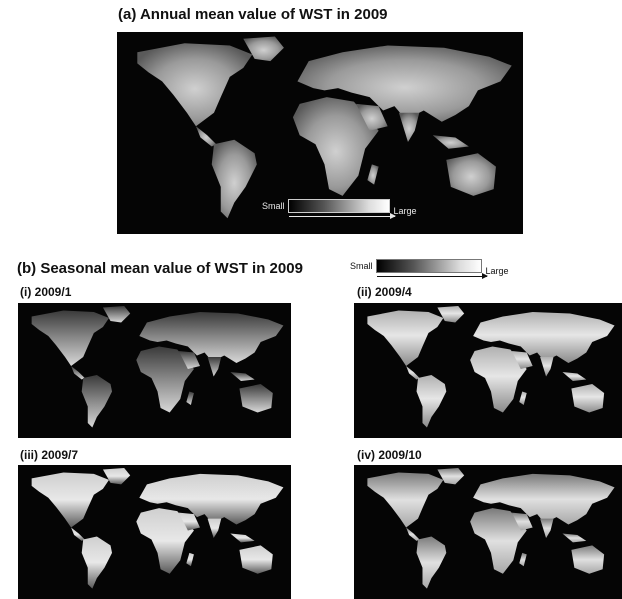  I want to click on annual-legend: Small Large, so click(339, 209).